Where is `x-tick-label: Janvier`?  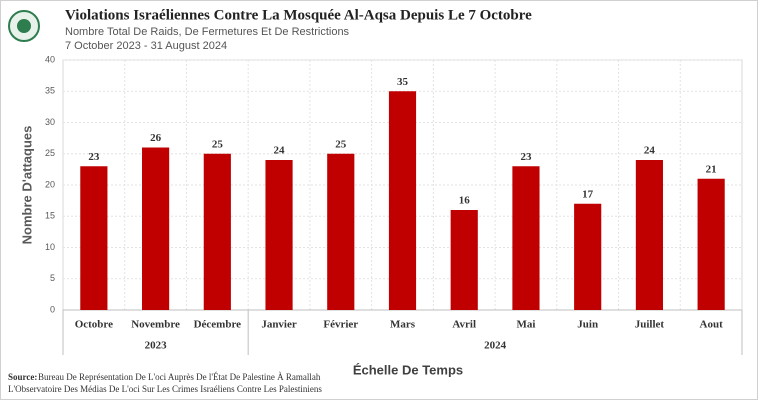 x-tick-label: Janvier is located at coordinates (279, 325).